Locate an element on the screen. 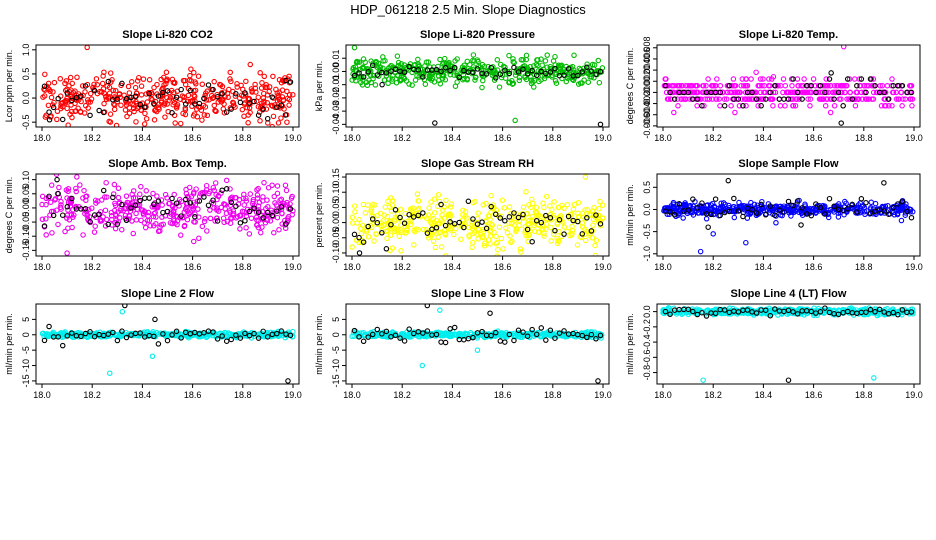 This screenshot has height=540, width=936. x-tick-label: 18.4 is located at coordinates (764, 395).